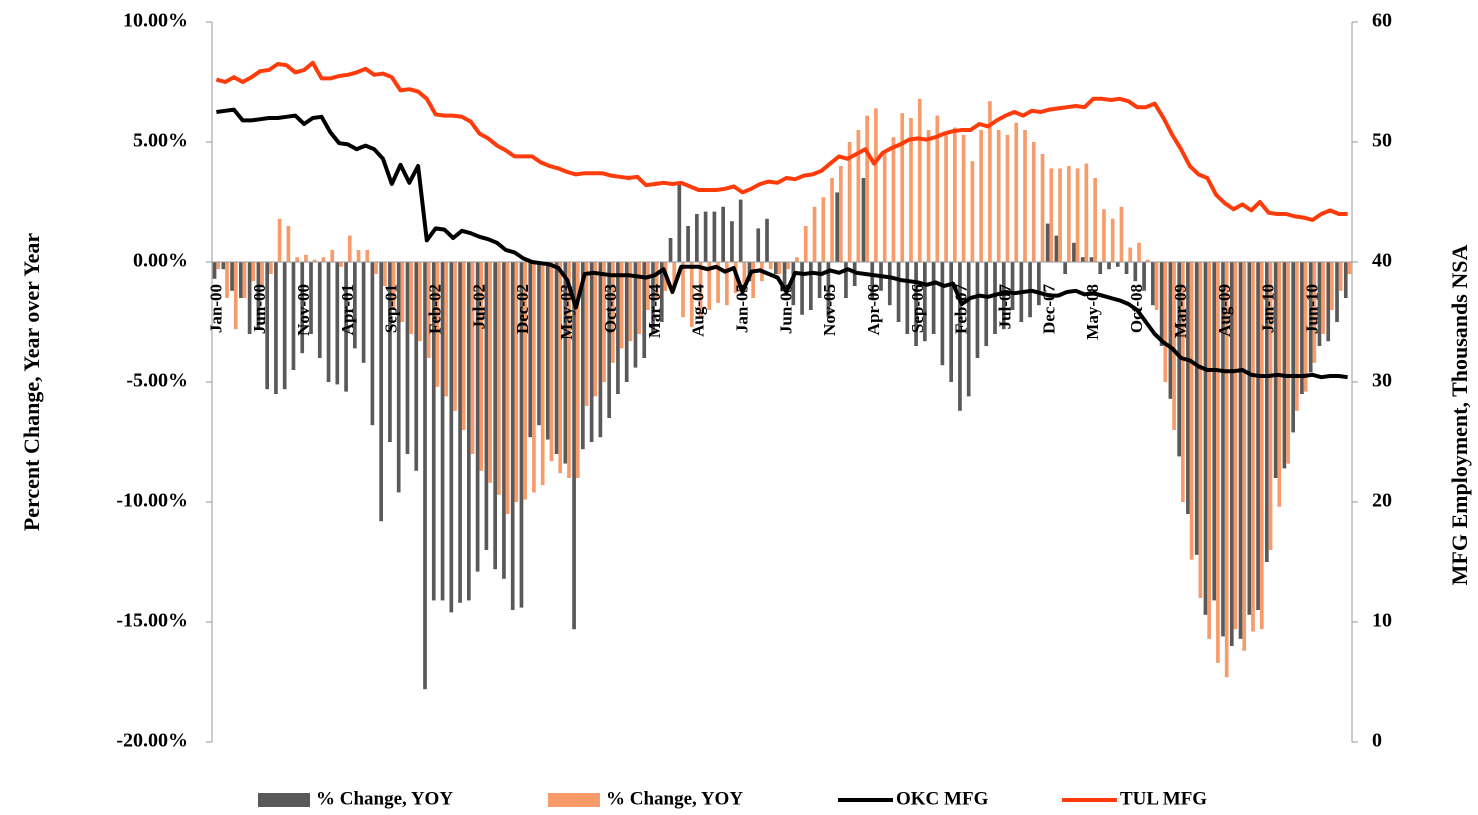 This screenshot has width=1478, height=815. What do you see at coordinates (1268, 308) in the screenshot?
I see `x-tick-label: Jan-10` at bounding box center [1268, 308].